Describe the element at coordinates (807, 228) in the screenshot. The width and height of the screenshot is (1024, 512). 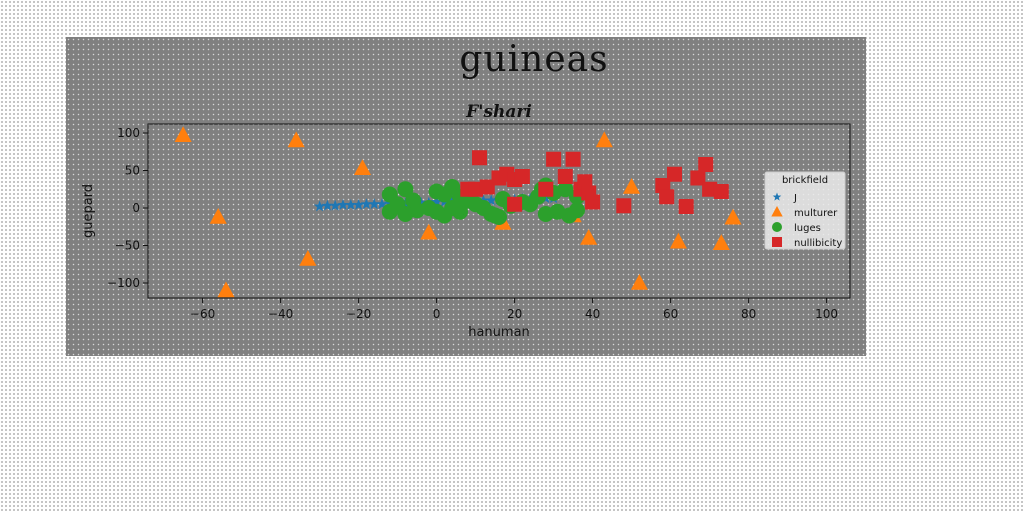
I see `legend-label-luges: luges` at that location.